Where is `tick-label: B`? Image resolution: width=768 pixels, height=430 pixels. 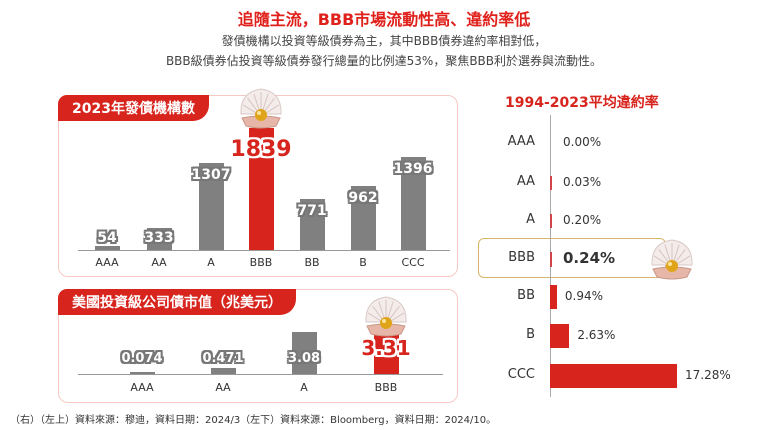 tick-label: B is located at coordinates (363, 262).